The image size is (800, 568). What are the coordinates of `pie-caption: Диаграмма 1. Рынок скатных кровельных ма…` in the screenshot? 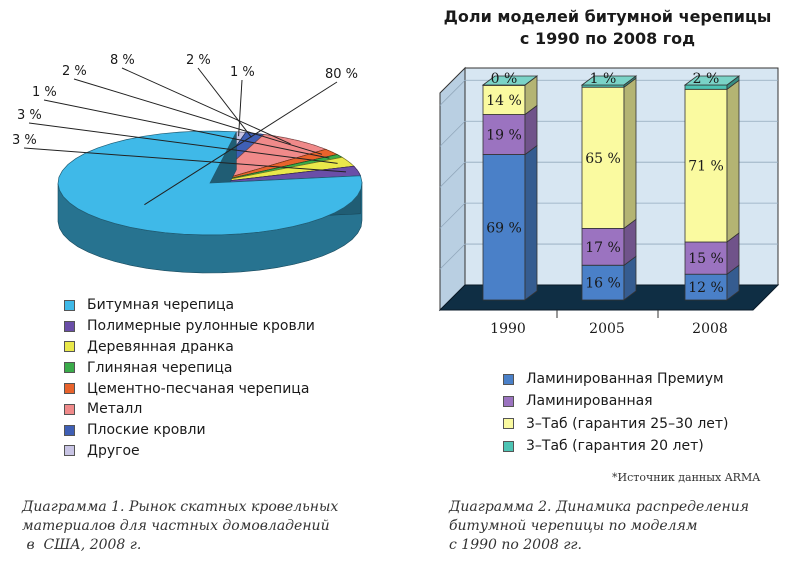 It's located at (180, 526).